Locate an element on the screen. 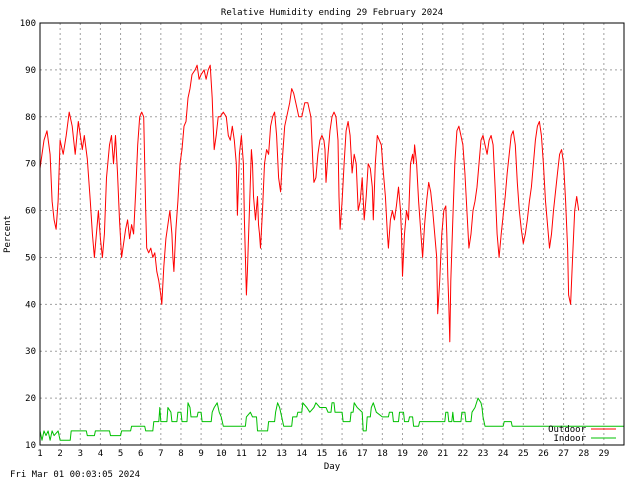  x-tick-label: 11 is located at coordinates (241, 454).